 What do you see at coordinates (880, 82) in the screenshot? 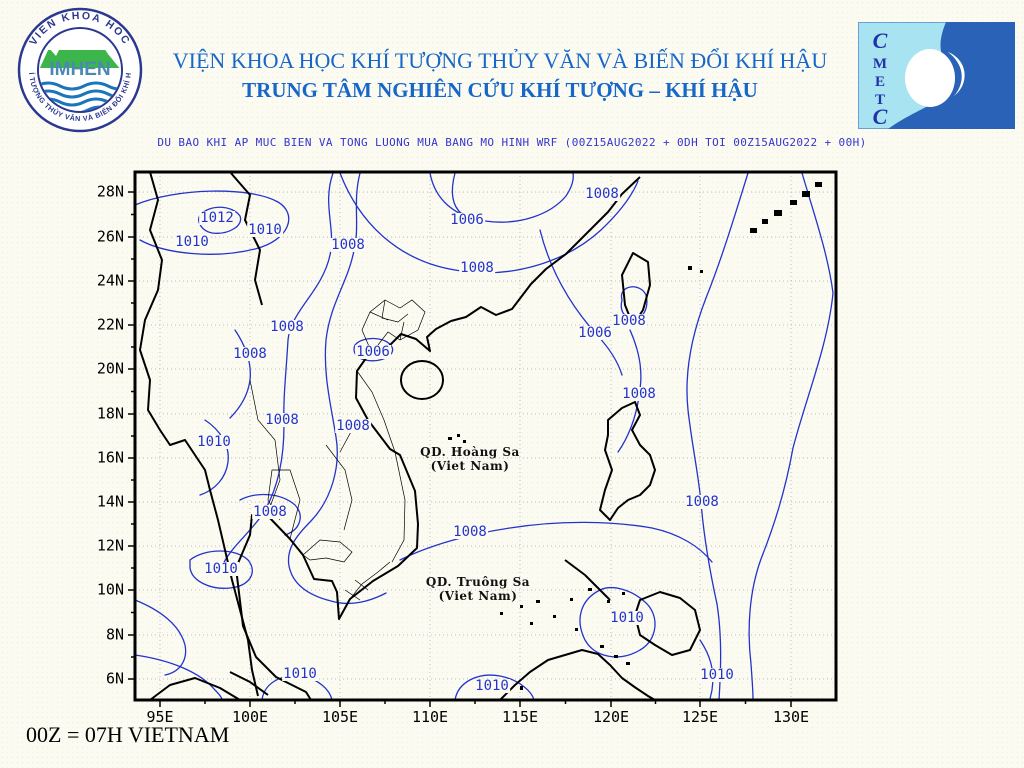
I see `svg-text: E` at bounding box center [880, 82].